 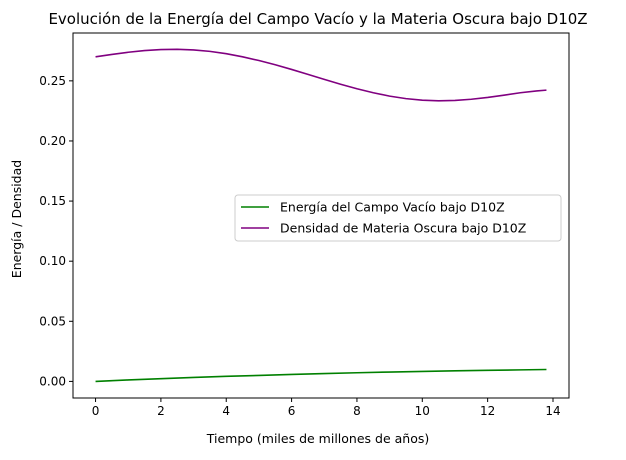 What do you see at coordinates (422, 411) in the screenshot?
I see `x-tick-label: 10` at bounding box center [422, 411].